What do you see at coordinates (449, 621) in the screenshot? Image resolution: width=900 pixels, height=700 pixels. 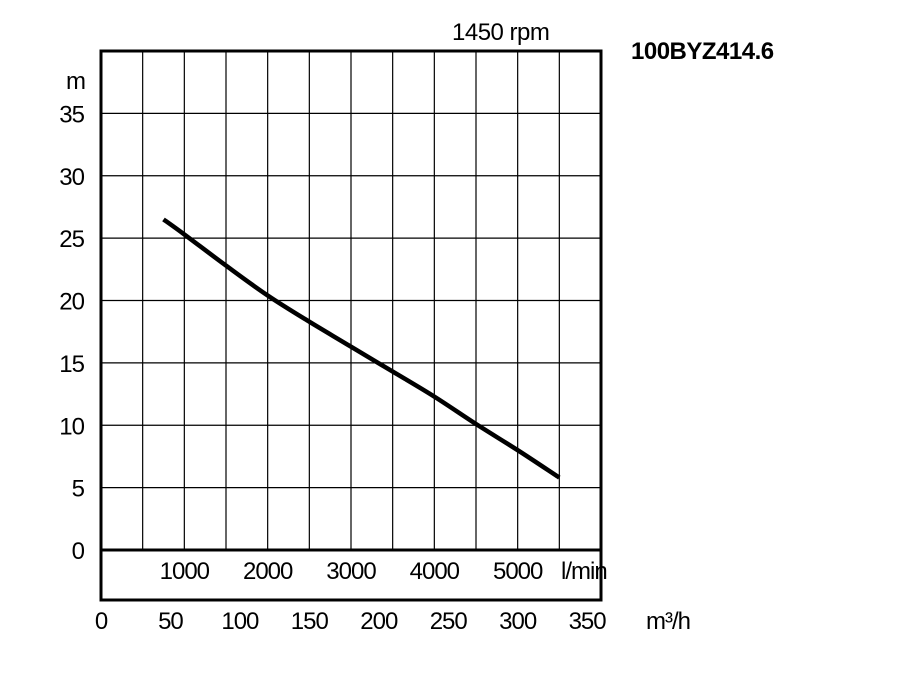 I see `x-tick-label: 250` at bounding box center [449, 621].